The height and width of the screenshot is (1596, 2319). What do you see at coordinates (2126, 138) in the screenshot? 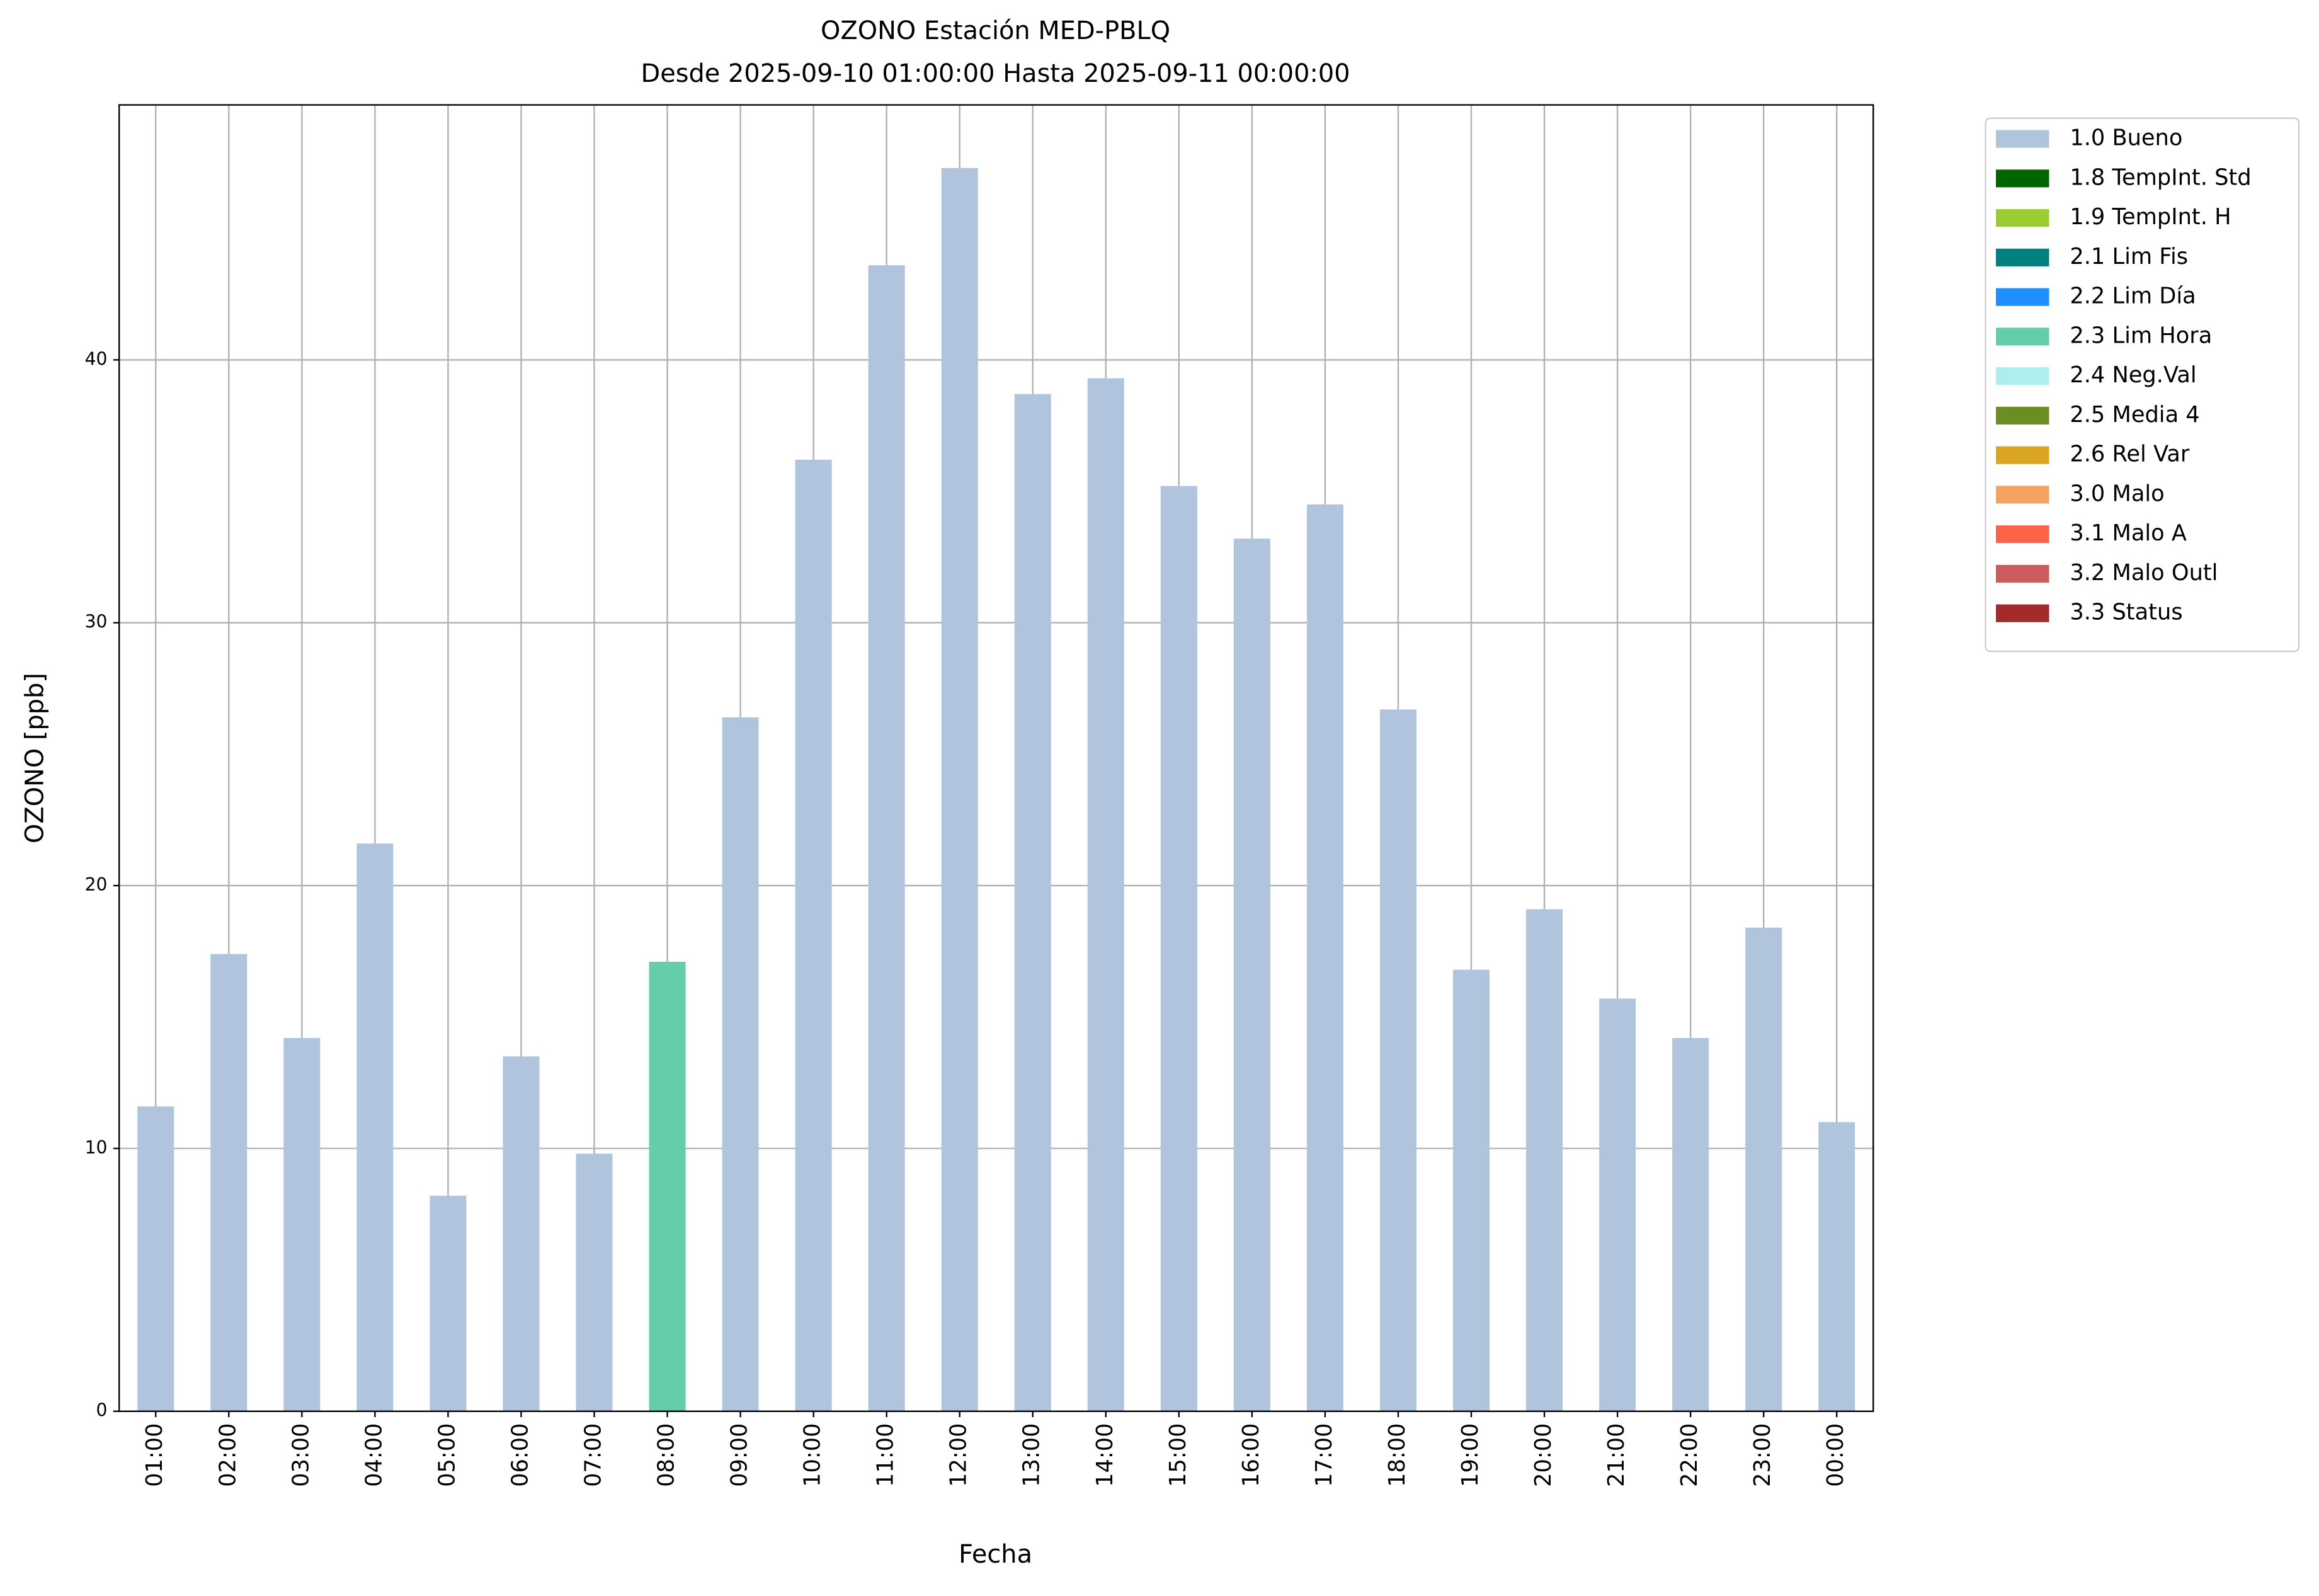
I see `legend-label: 1.0 Bueno` at bounding box center [2126, 138].